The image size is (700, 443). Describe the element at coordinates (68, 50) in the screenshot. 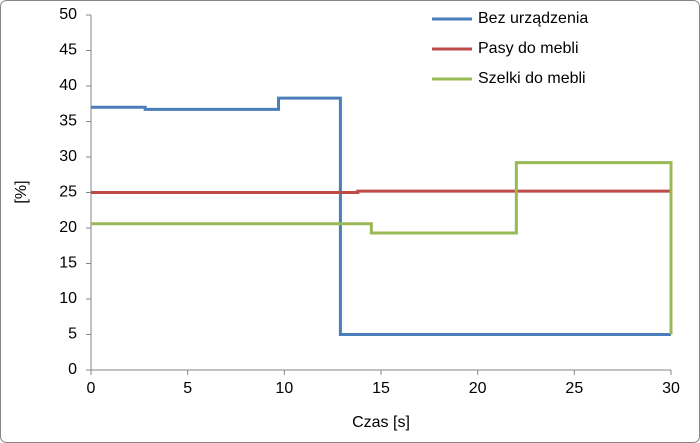

I see `y-tick-label: 45` at that location.